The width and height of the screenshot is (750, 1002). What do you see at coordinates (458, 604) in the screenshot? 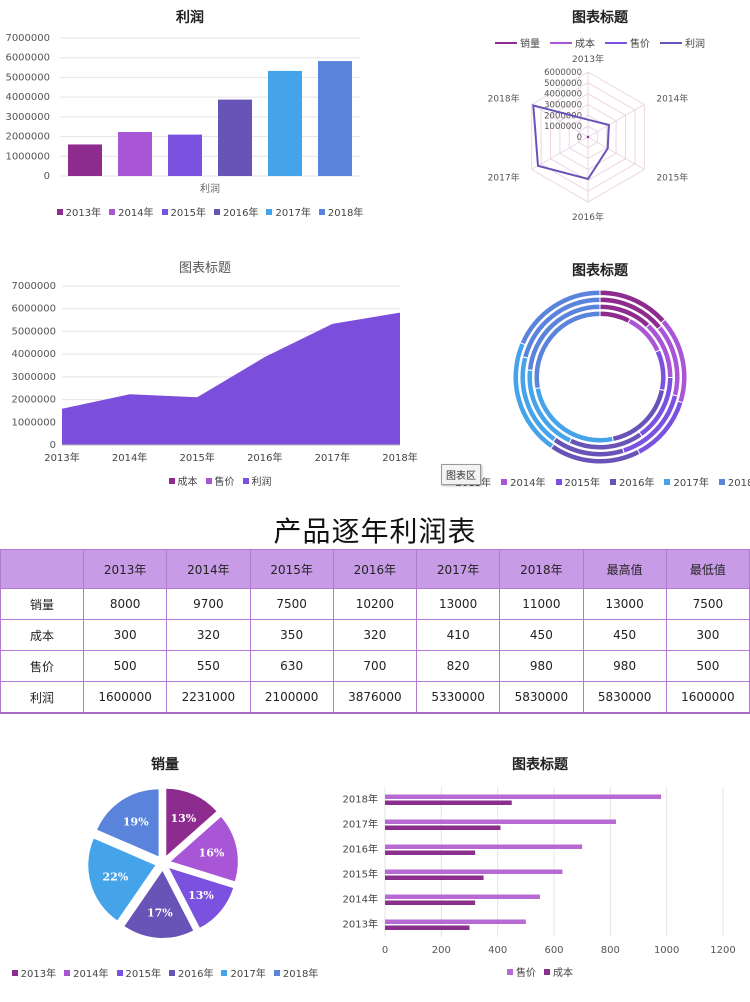
I see `table-cell: 13000` at bounding box center [458, 604].